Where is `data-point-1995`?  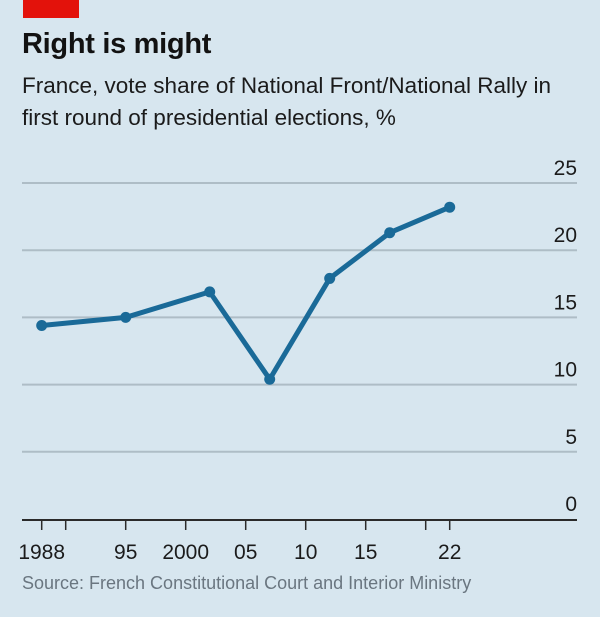 data-point-1995 is located at coordinates (126, 317).